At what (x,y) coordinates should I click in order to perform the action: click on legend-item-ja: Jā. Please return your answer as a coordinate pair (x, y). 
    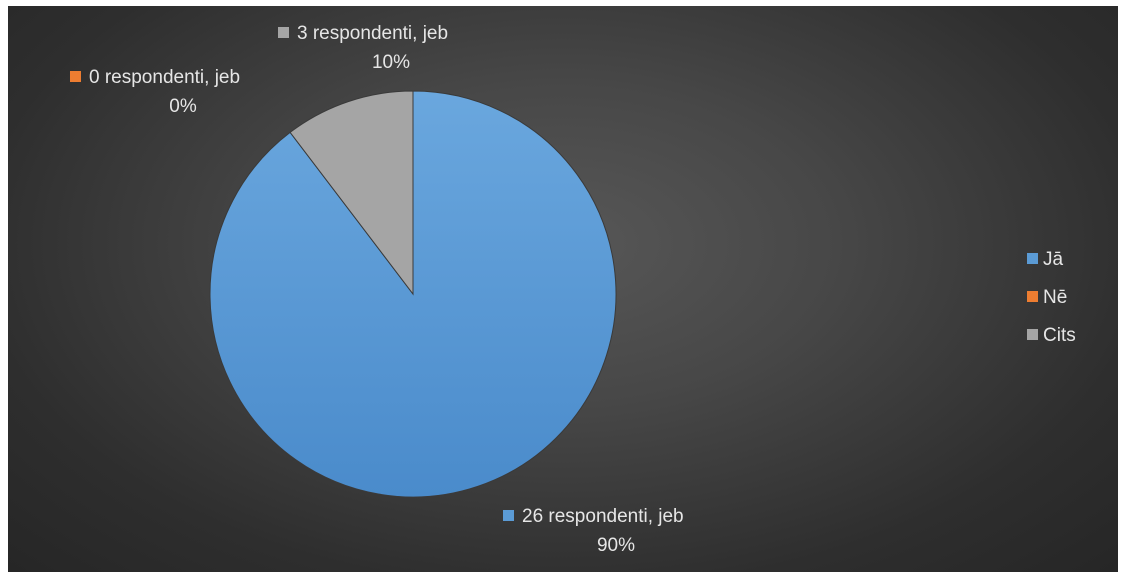
    Looking at the image, I should click on (1053, 259).